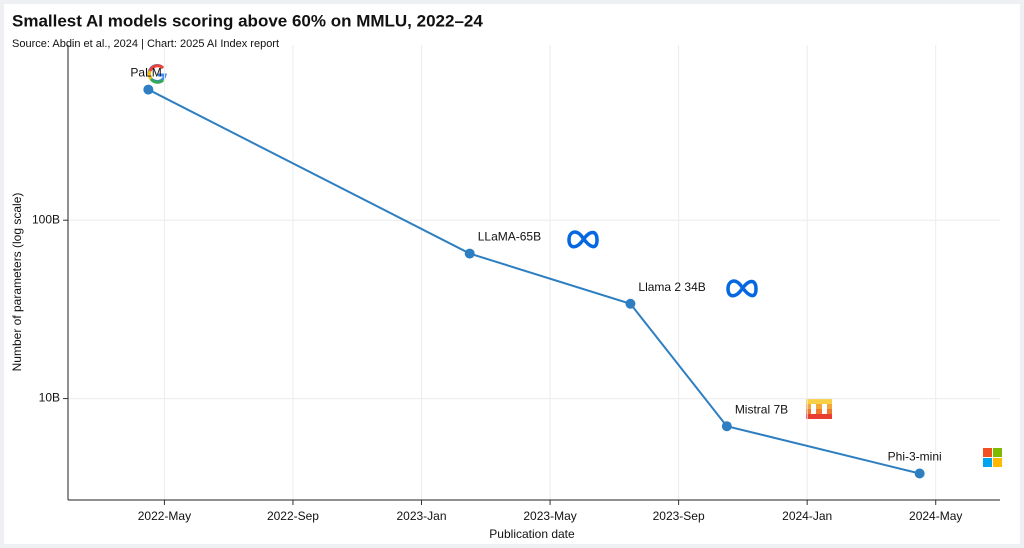 The height and width of the screenshot is (548, 1024). I want to click on y-axis-label: Number of parameters (log scale), so click(17, 282).